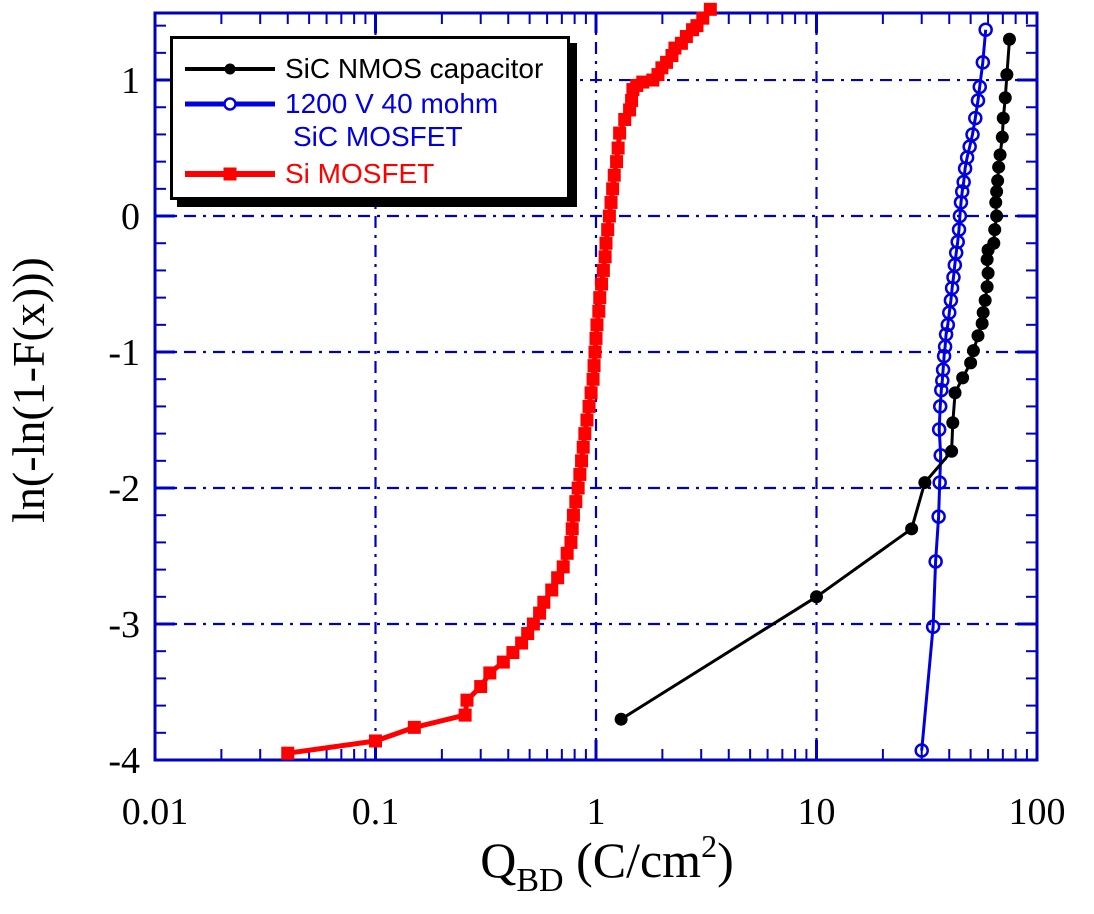 This screenshot has height=914, width=1094. Describe the element at coordinates (360, 173) in the screenshot. I see `legend-label-si-mosfet: Si MOSFET` at that location.